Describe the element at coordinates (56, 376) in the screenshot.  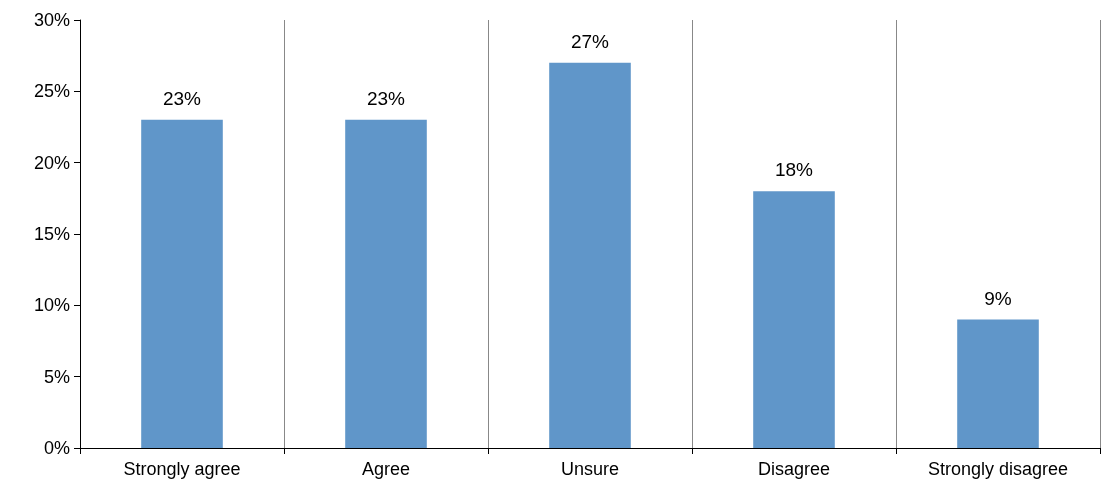
I see `y-tick-label: 5%` at that location.